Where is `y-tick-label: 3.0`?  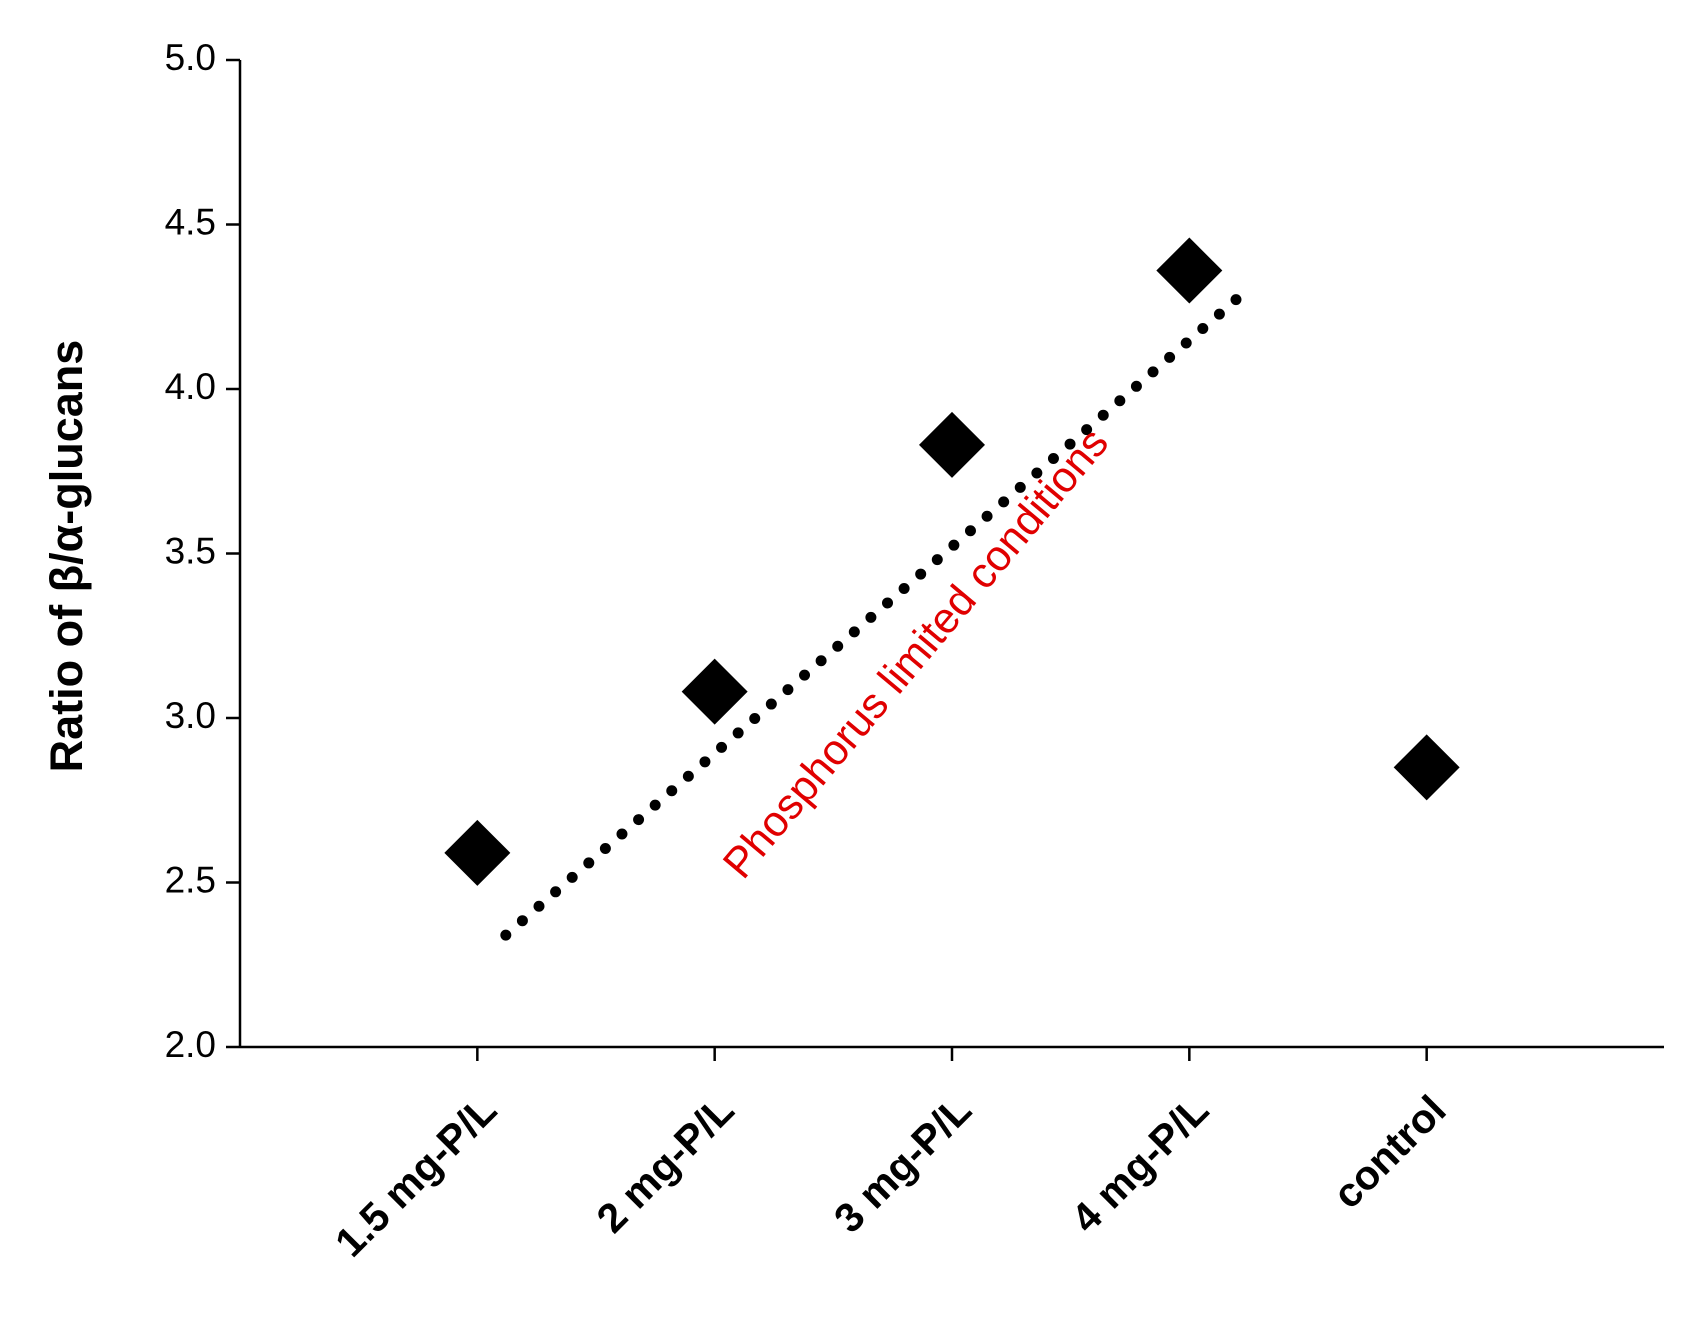
y-tick-label: 3.0 is located at coordinates (190, 715).